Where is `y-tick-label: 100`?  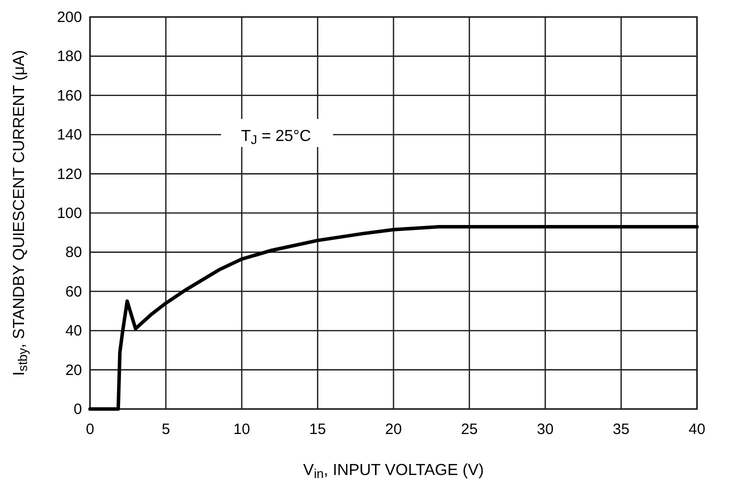
y-tick-label: 100 is located at coordinates (69, 213).